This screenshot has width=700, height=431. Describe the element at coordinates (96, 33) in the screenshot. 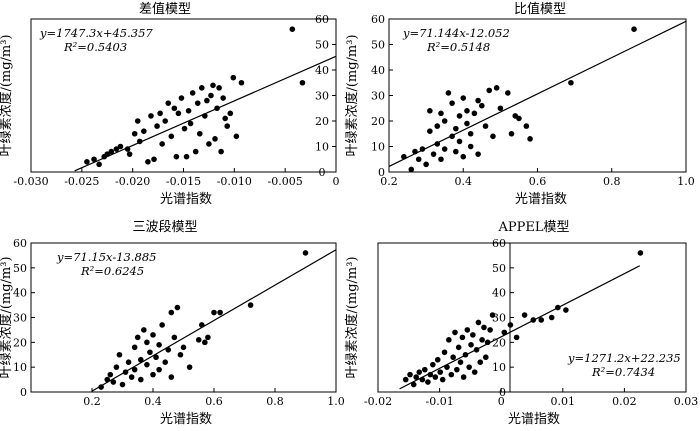

I see `regression-equation: y=1747.3x+45.357` at that location.